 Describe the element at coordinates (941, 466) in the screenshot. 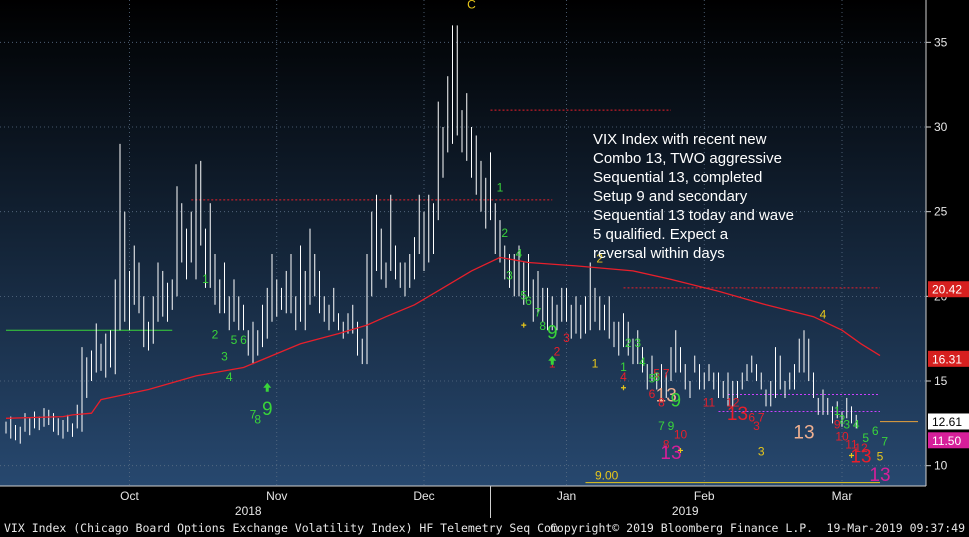

I see `y-tick-label: 10` at that location.